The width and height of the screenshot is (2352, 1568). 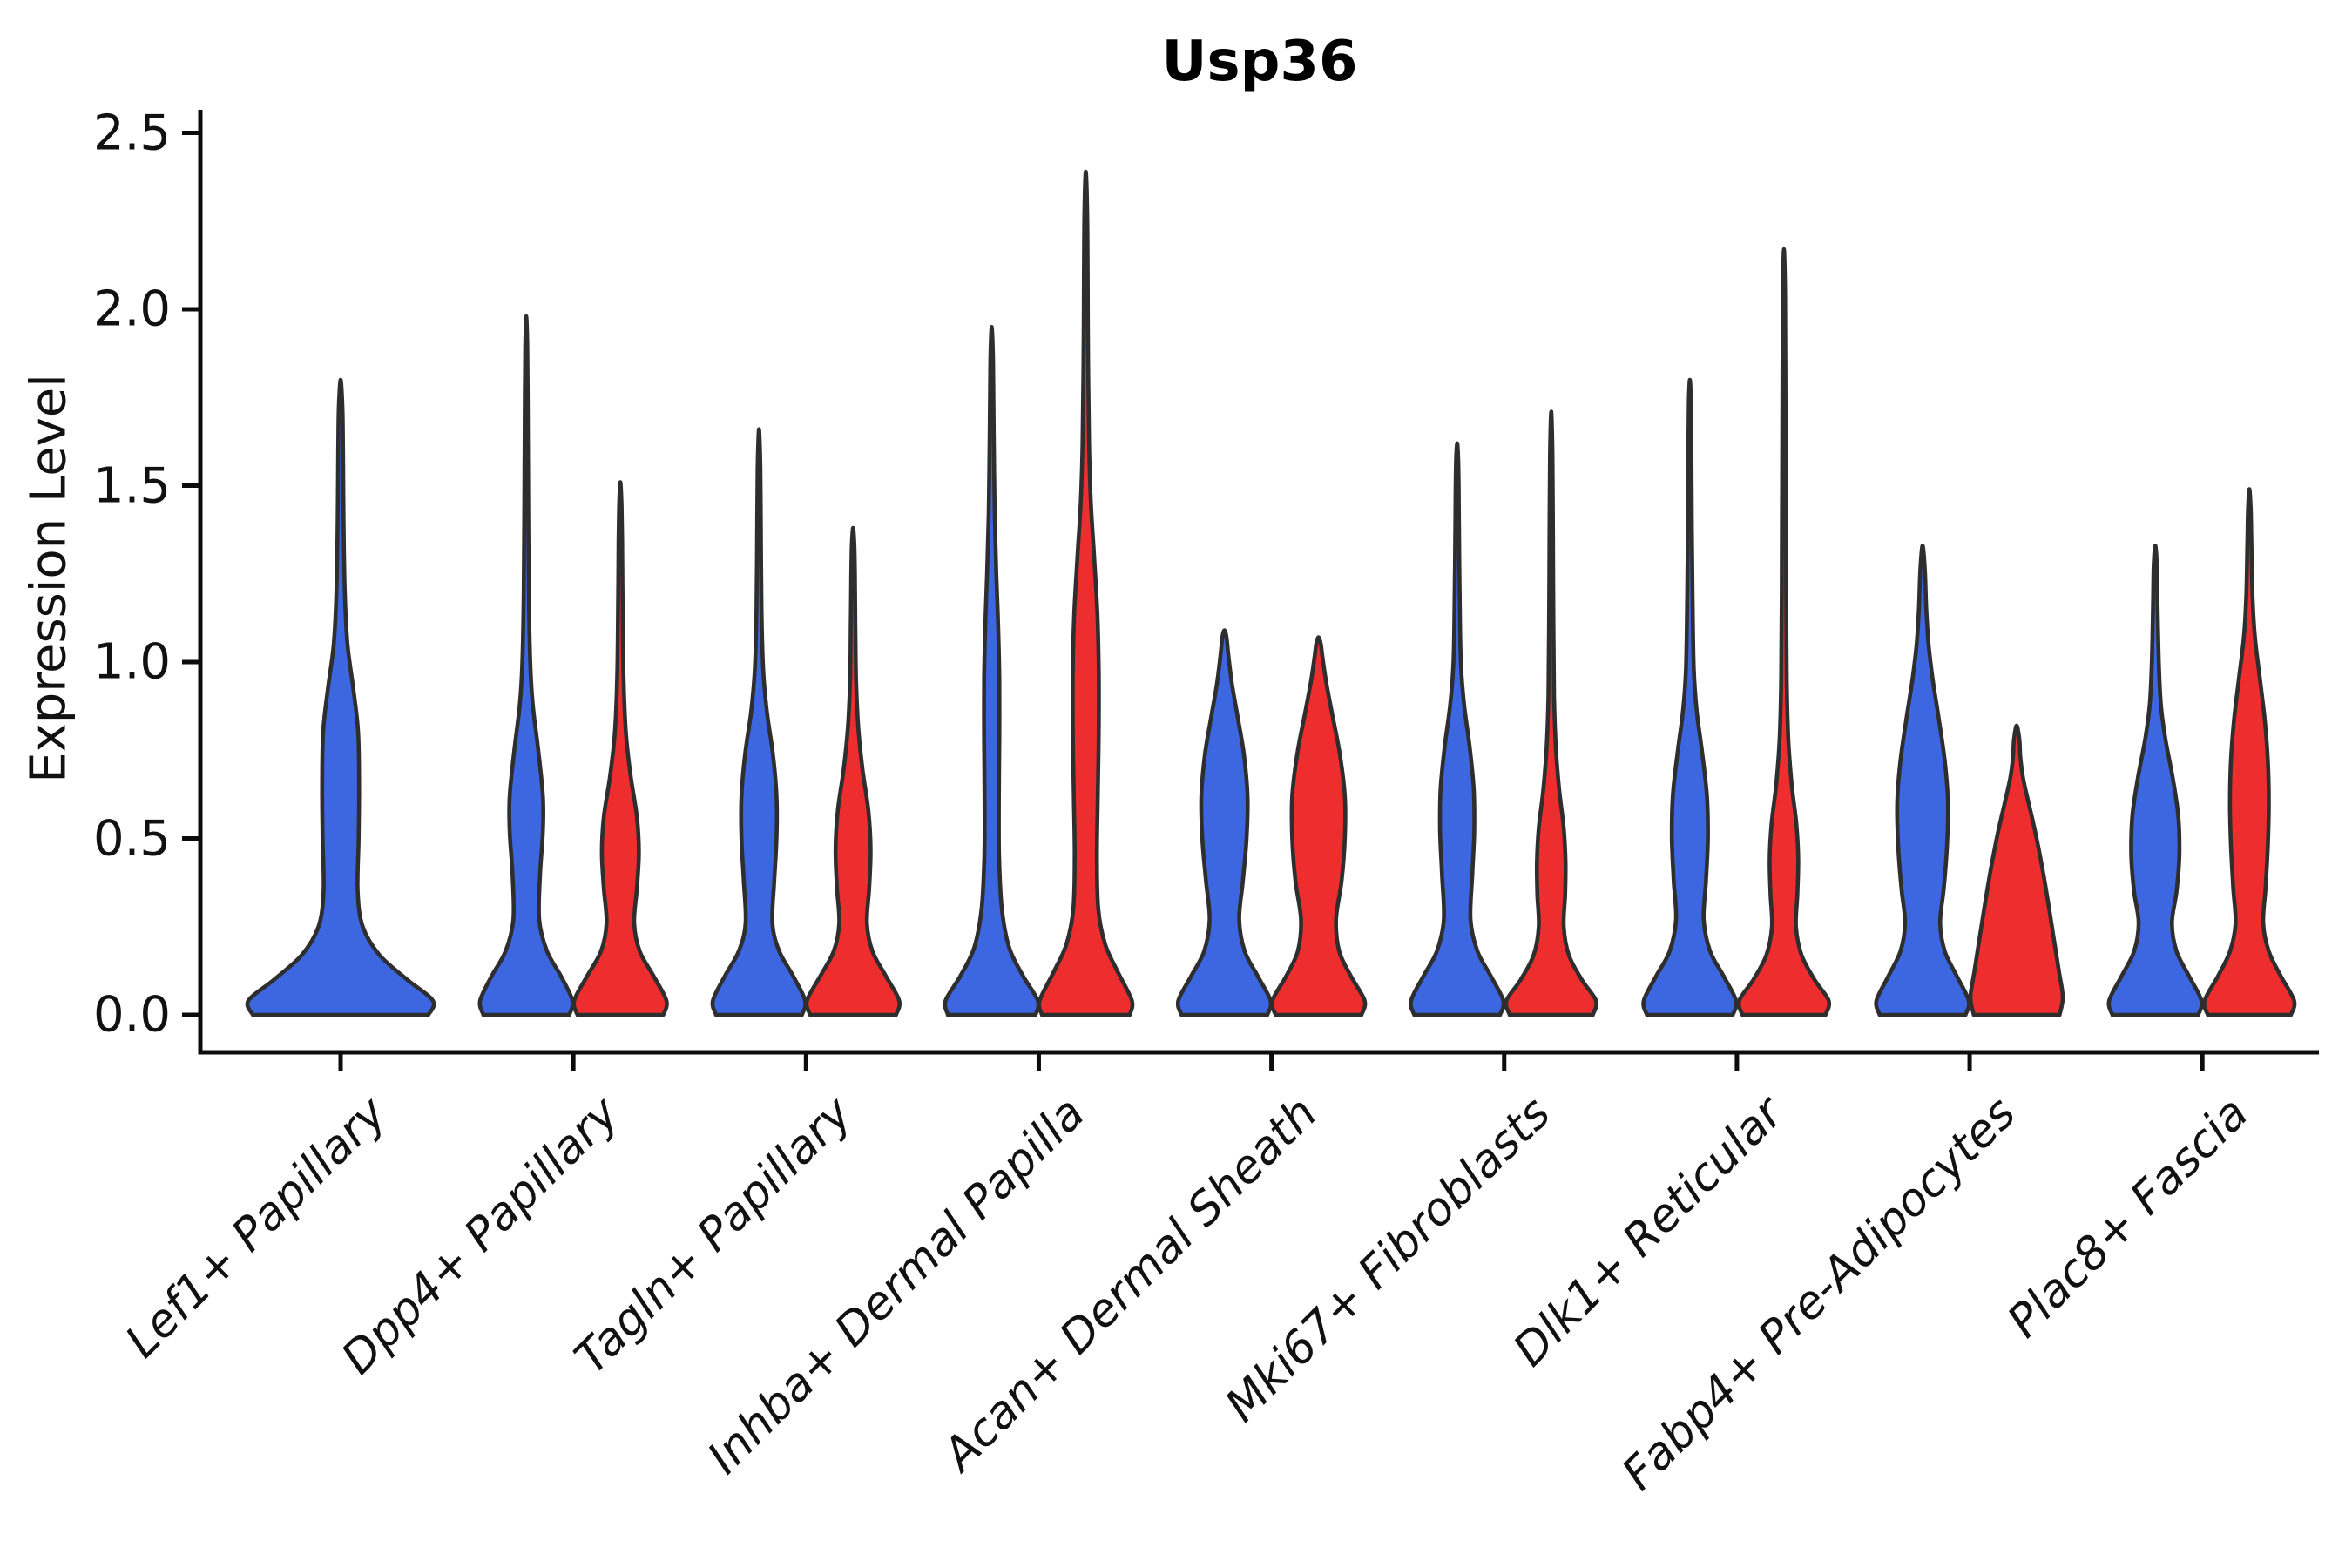 I want to click on y-tick-label-1.0: 1.0, so click(x=131, y=662).